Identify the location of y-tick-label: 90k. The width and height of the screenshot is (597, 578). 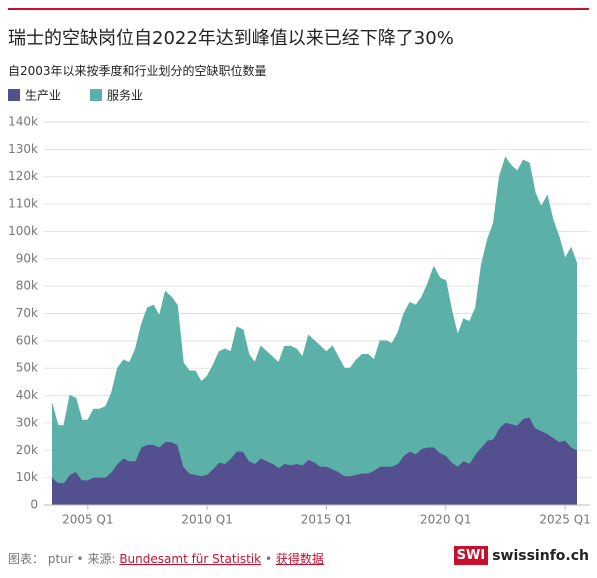
(27, 258).